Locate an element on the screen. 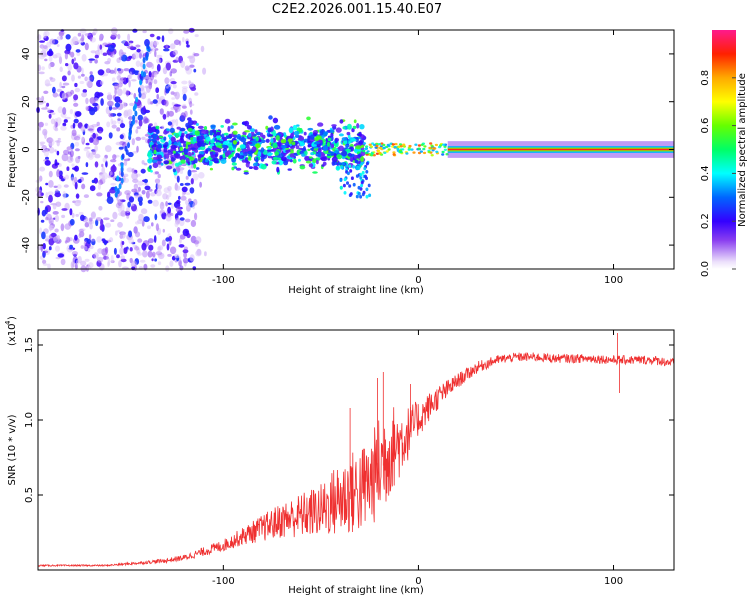 The height and width of the screenshot is (600, 750). colorbar-ticks: 0.0 0.2 0.4 0.6 0.8 is located at coordinates (718, 173).